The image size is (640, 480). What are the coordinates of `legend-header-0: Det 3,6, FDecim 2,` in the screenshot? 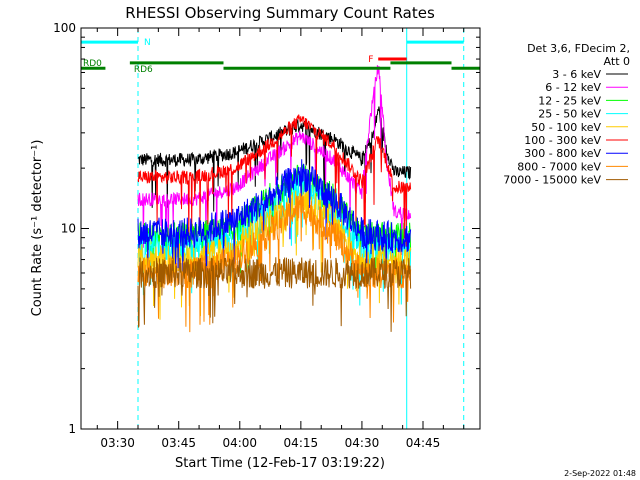 It's located at (578, 48).